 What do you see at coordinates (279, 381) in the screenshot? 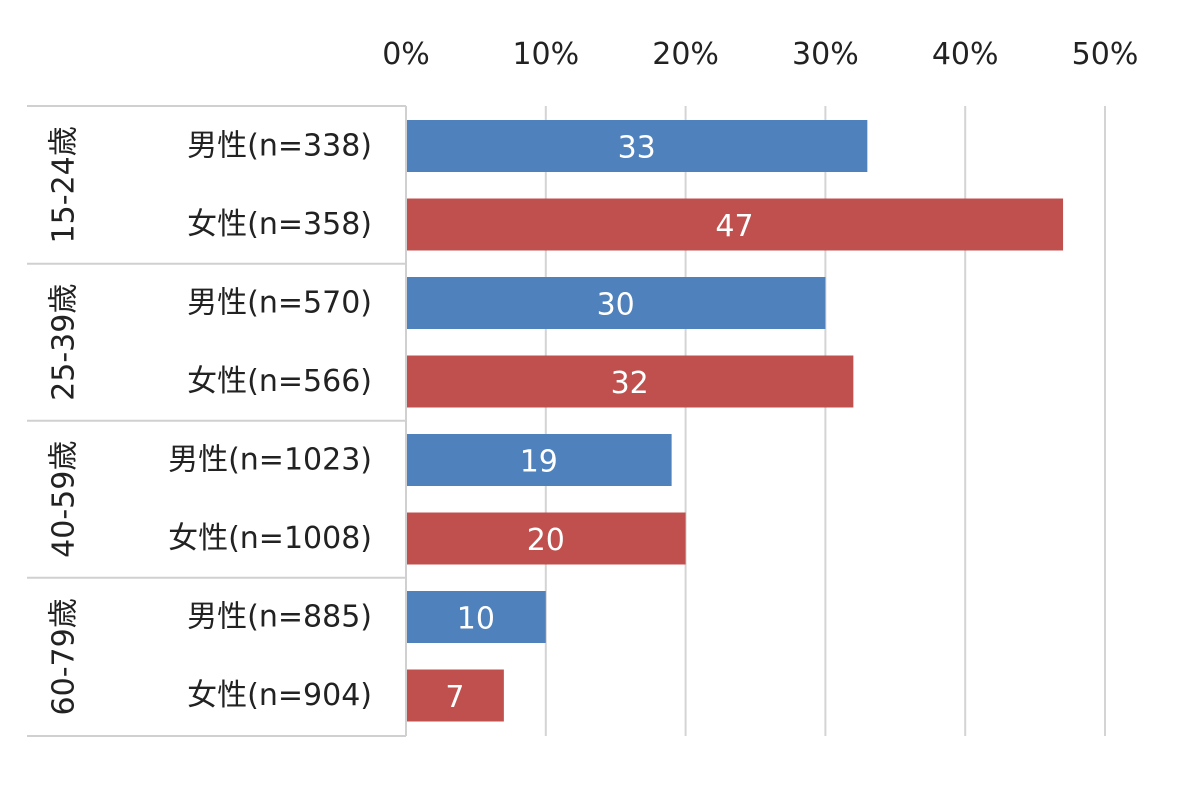
I see `row-label: 女性(n=566)` at bounding box center [279, 381].